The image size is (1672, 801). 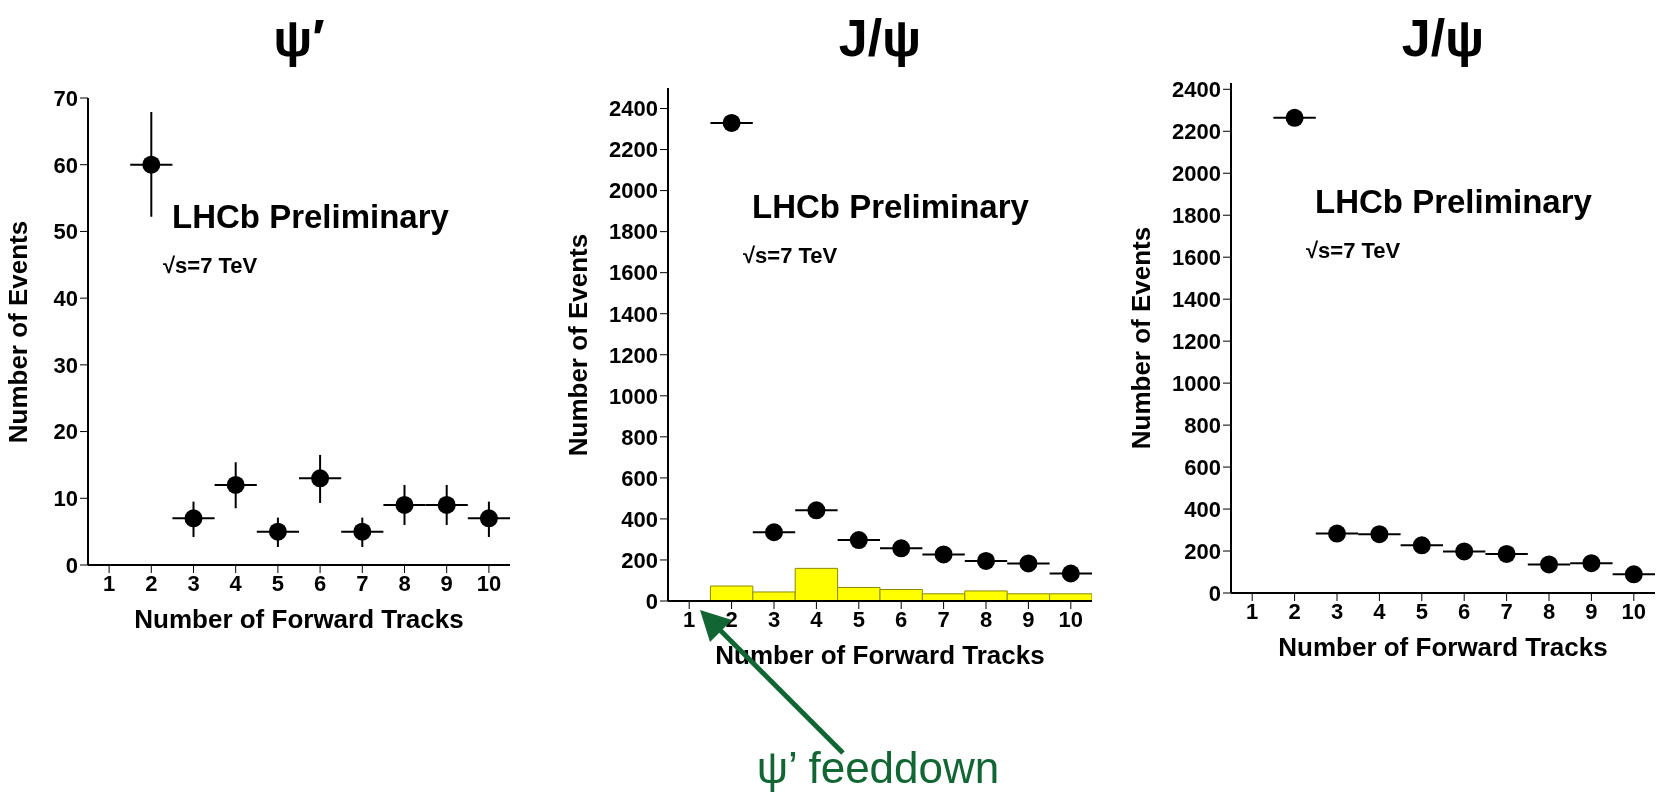 What do you see at coordinates (65, 432) in the screenshot?
I see `y-tick-label: 20` at bounding box center [65, 432].